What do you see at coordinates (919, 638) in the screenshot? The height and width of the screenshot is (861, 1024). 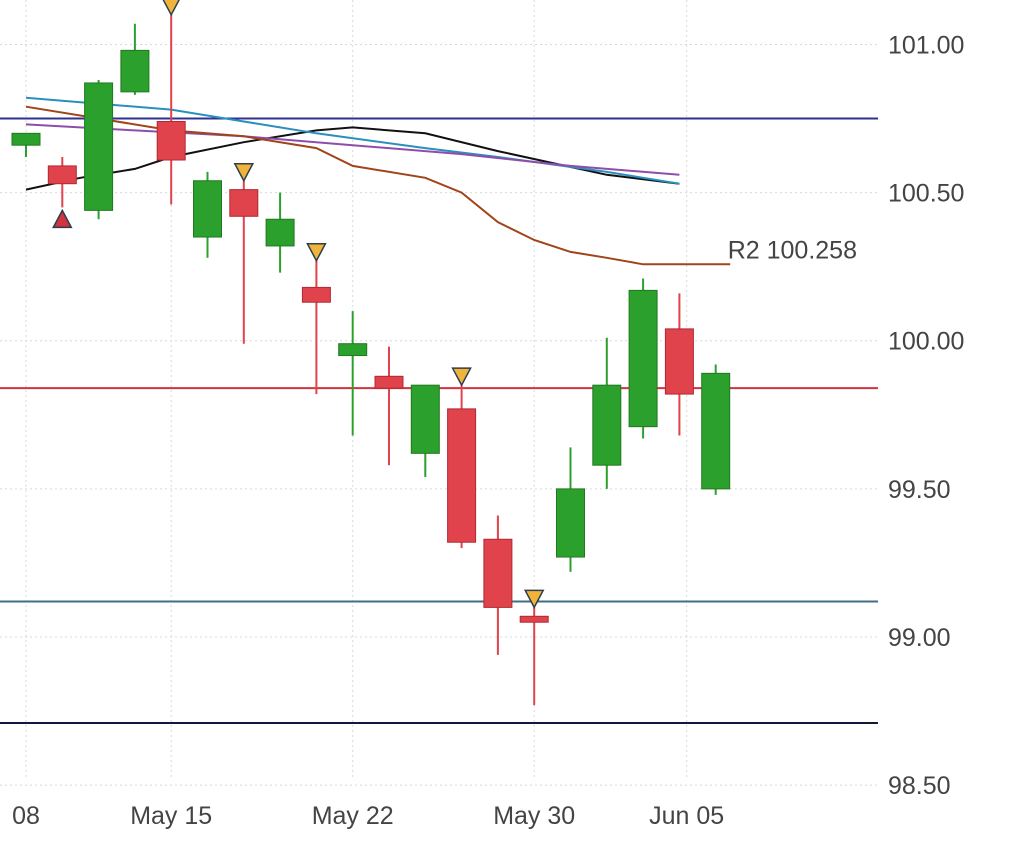 I see `y-tick-label: 99.00` at bounding box center [919, 638].